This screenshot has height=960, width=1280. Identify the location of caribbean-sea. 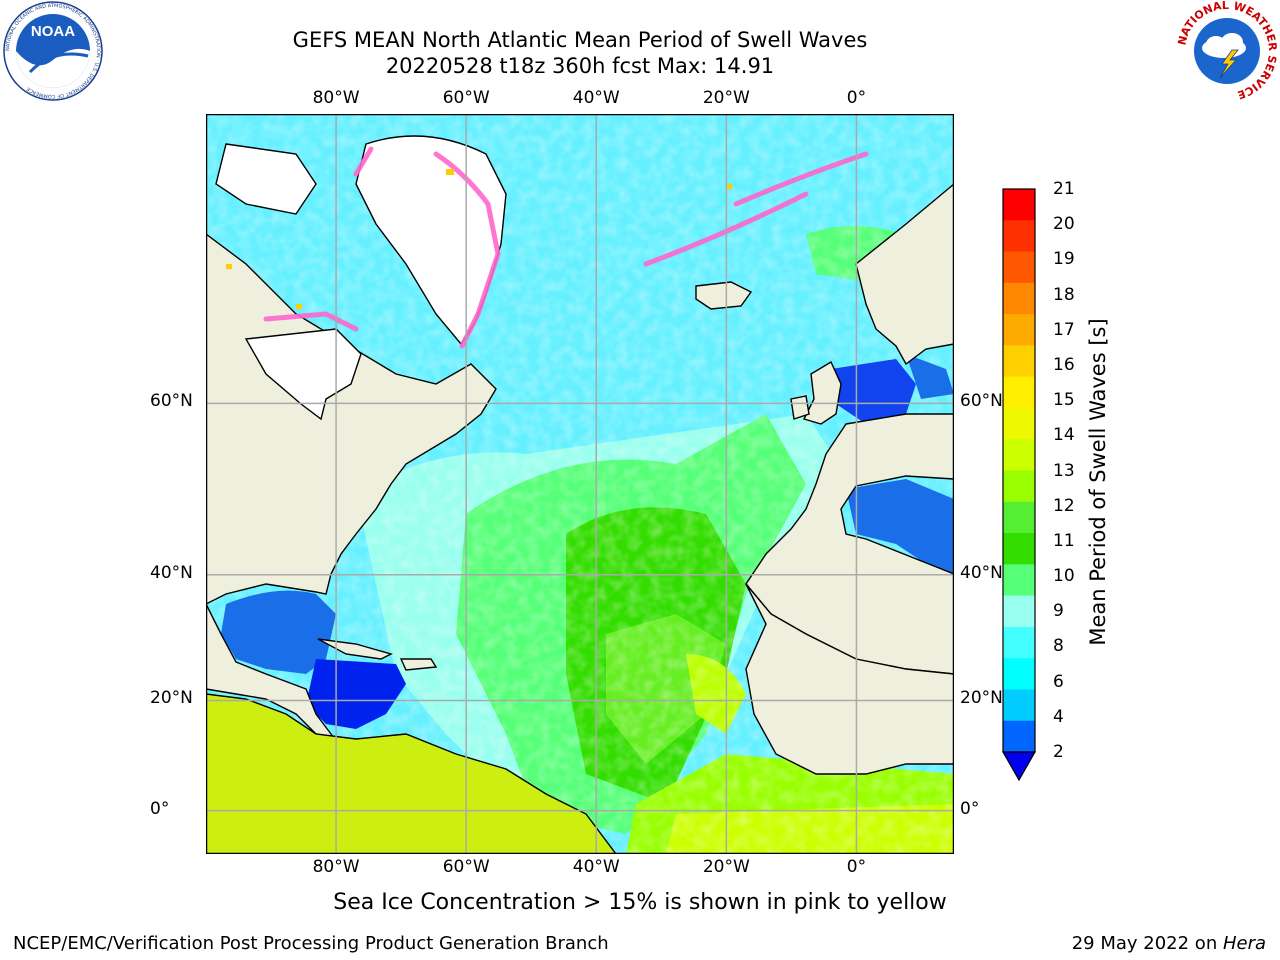
(356, 694).